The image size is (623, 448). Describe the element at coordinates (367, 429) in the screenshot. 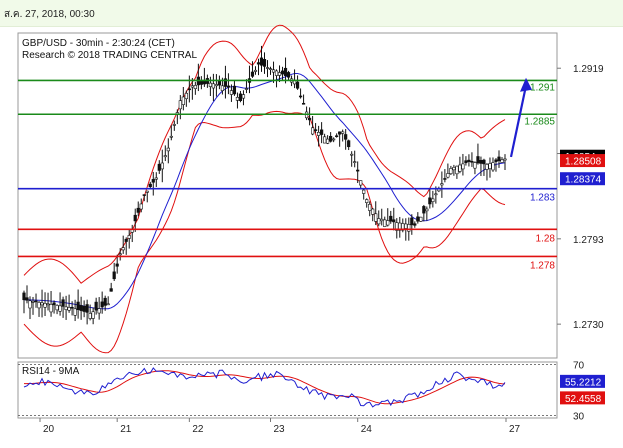

I see `x-tick-label: 24` at that location.